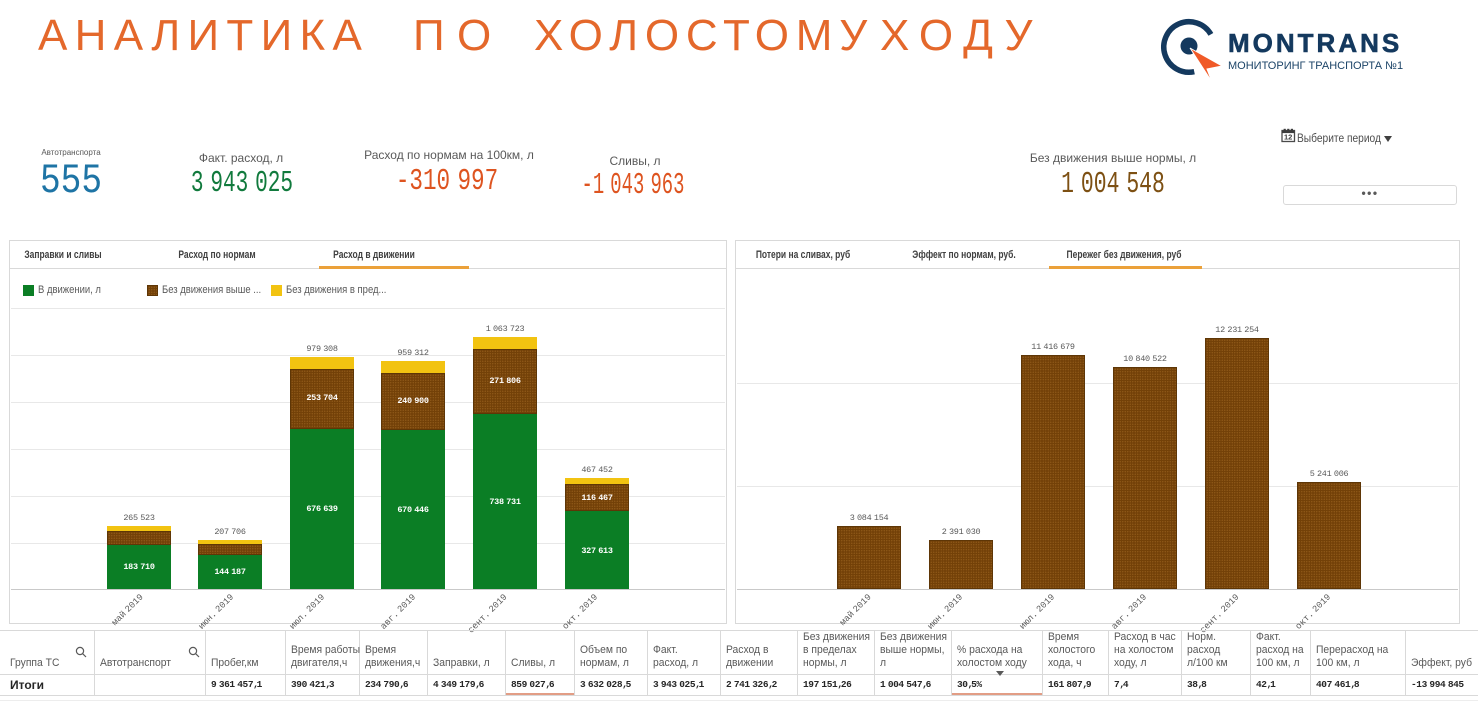 The width and height of the screenshot is (1478, 704). Describe the element at coordinates (1288, 137) in the screenshot. I see `svg-text: 12` at that location.